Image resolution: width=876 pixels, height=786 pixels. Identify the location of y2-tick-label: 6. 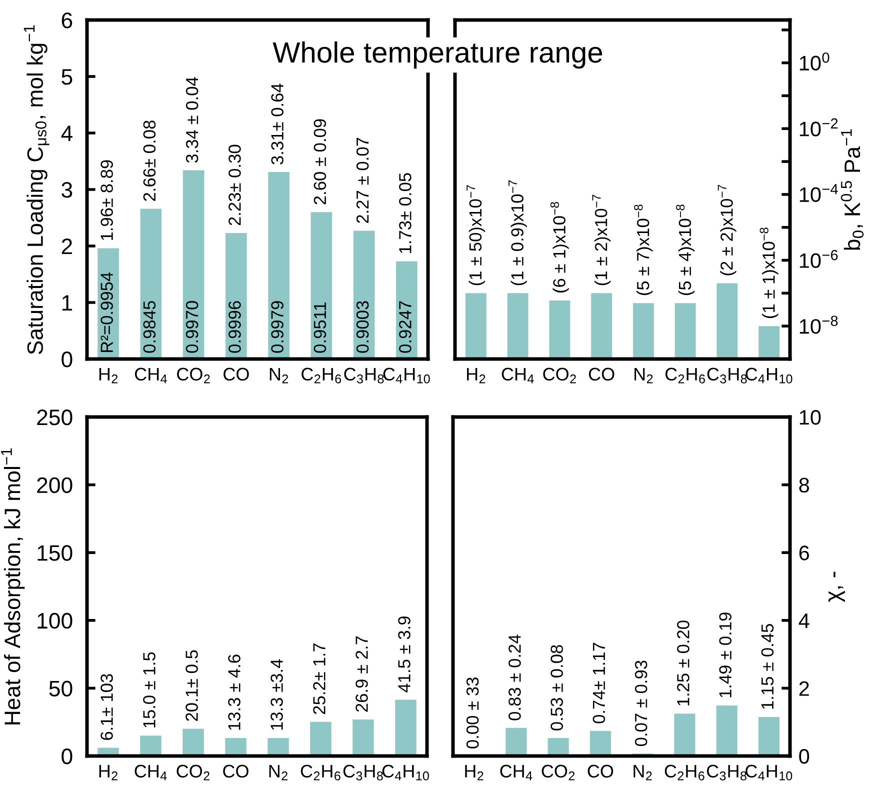
(804, 553).